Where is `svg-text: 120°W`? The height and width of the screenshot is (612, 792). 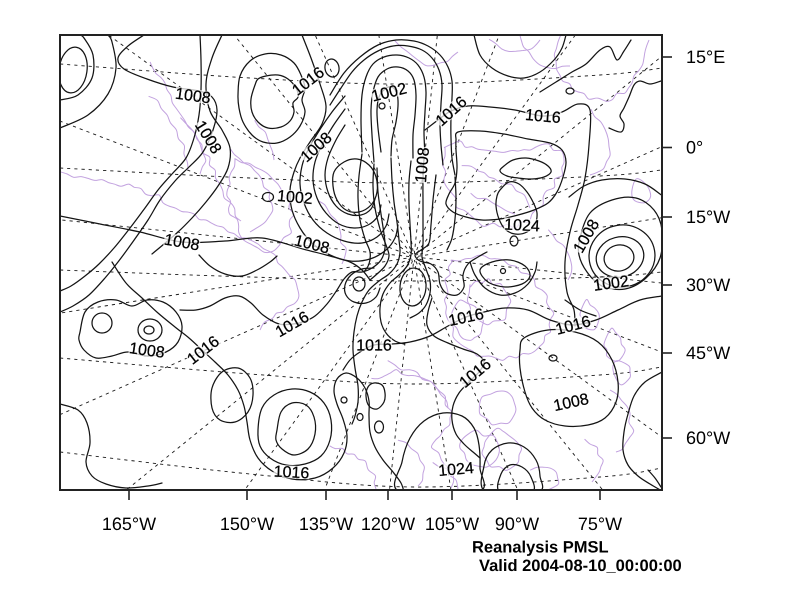 svg-text: 120°W is located at coordinates (388, 524).